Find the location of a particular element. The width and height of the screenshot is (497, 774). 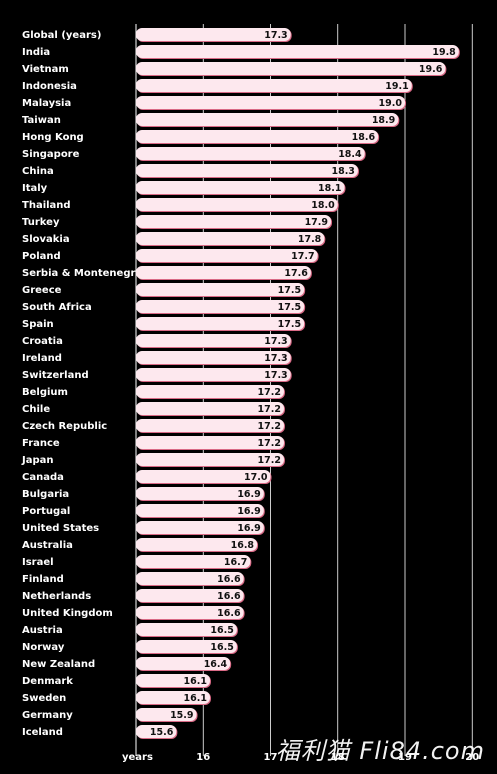

category-label: Poland is located at coordinates (41, 256).